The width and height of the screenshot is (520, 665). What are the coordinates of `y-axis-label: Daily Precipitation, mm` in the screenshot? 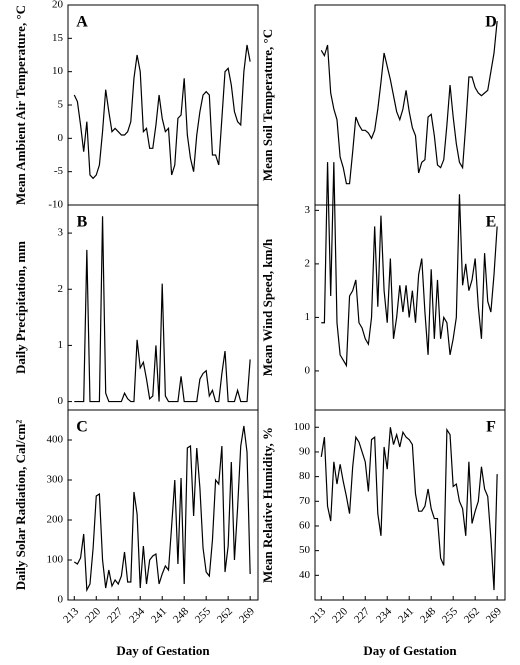 It's located at (20, 307).